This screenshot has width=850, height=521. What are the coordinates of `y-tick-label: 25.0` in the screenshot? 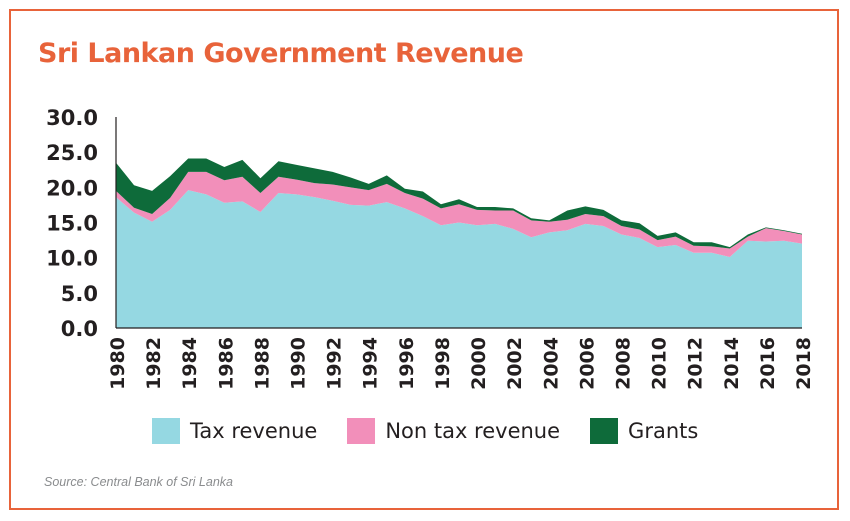 It's located at (72, 153).